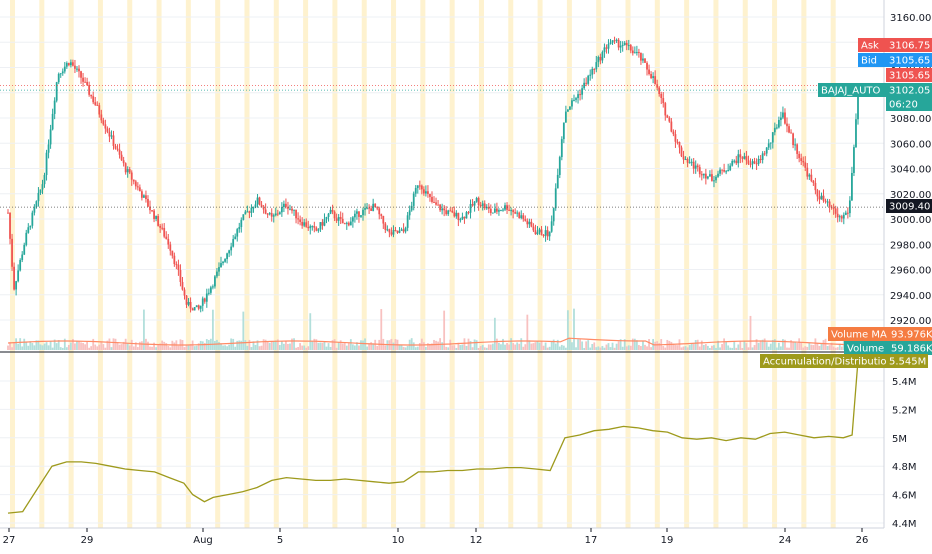  I want to click on x-tick-label: 5, so click(280, 540).